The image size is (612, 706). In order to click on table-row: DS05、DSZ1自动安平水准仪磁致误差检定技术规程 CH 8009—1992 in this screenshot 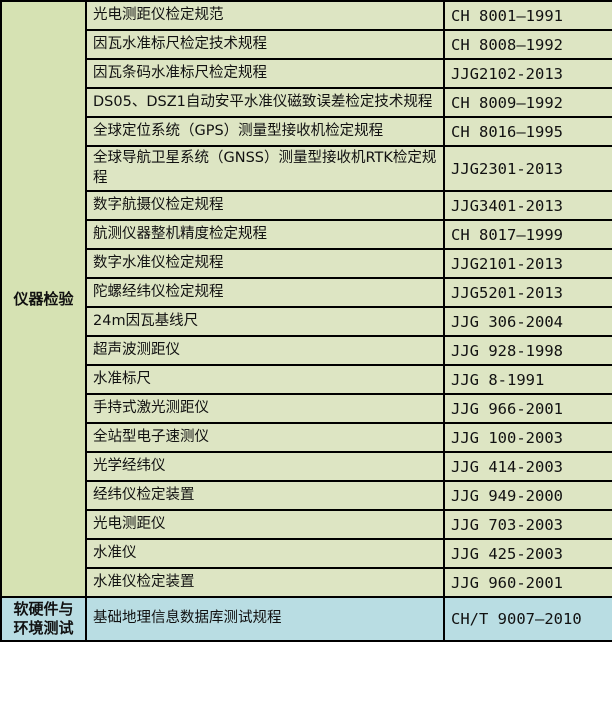, I will do `click(306, 102)`.